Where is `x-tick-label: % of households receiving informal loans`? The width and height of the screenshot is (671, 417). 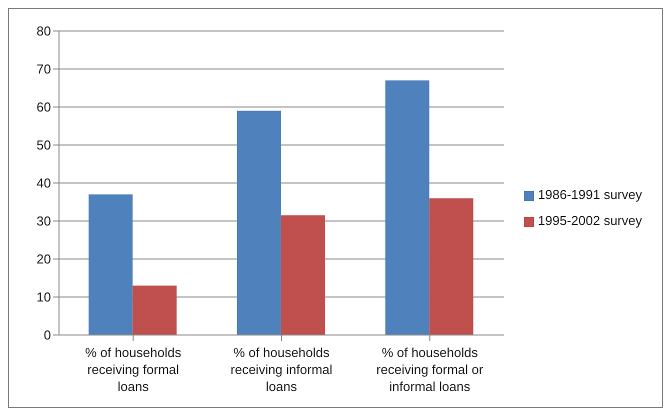 x-tick-label: % of households receiving informal loans is located at coordinates (281, 369).